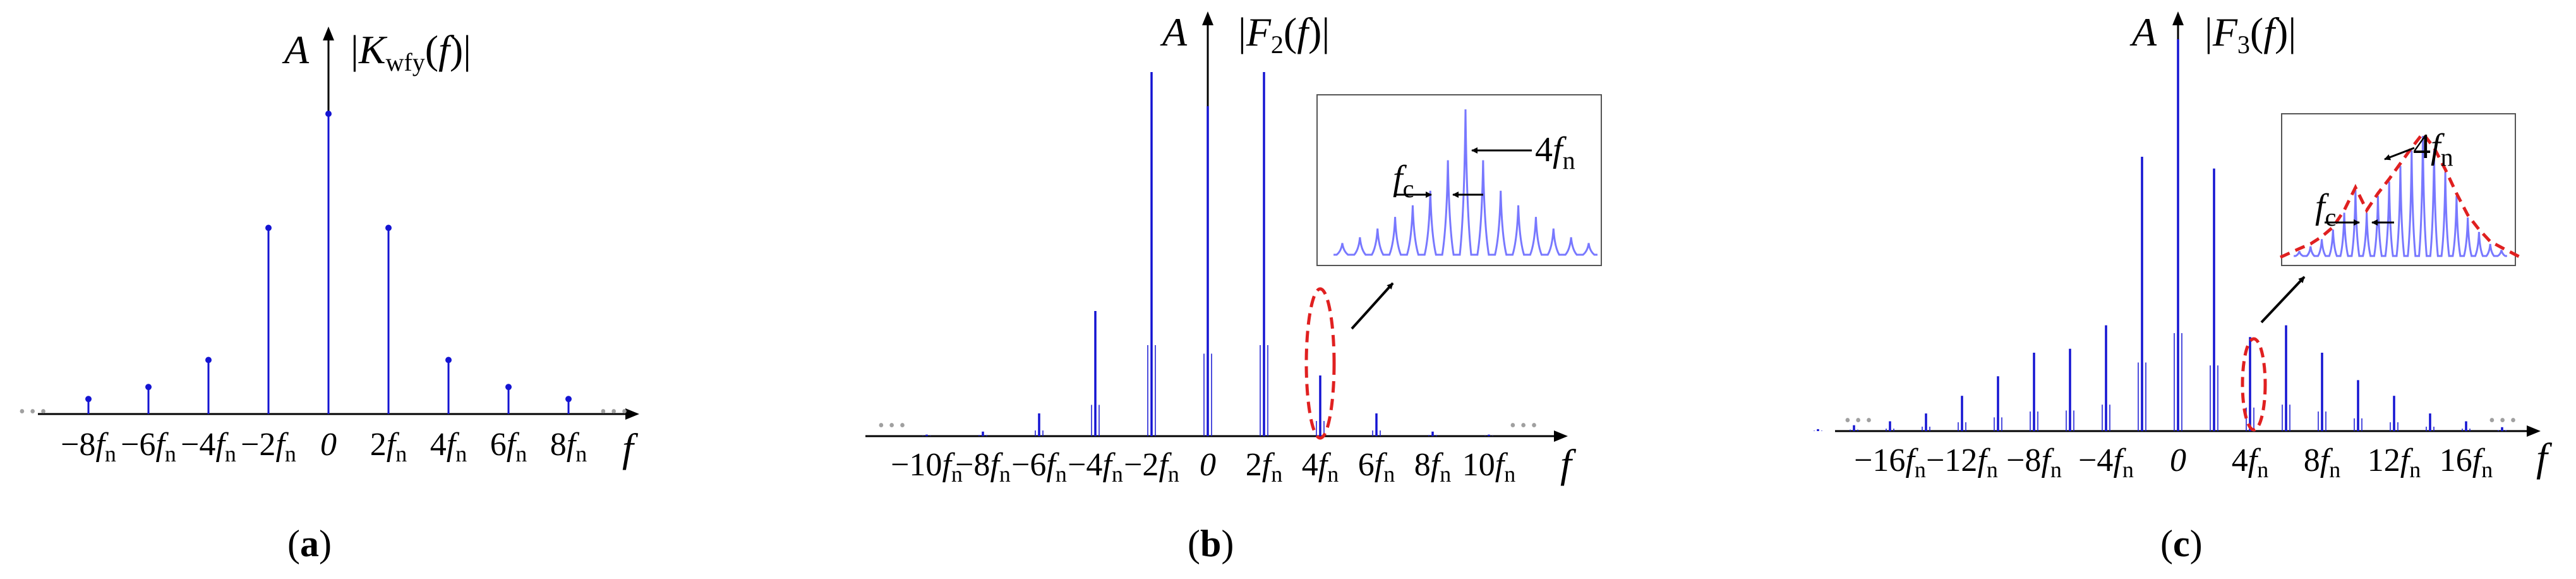  What do you see at coordinates (88, 399) in the screenshot?
I see `stem-marker--8` at bounding box center [88, 399].